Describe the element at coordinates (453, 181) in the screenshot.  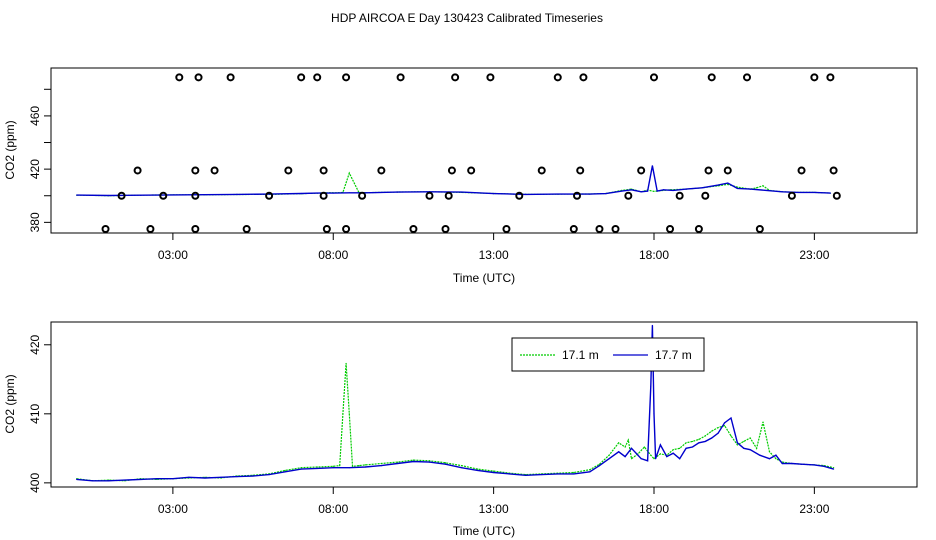
I see `top-series-line-blue` at that location.